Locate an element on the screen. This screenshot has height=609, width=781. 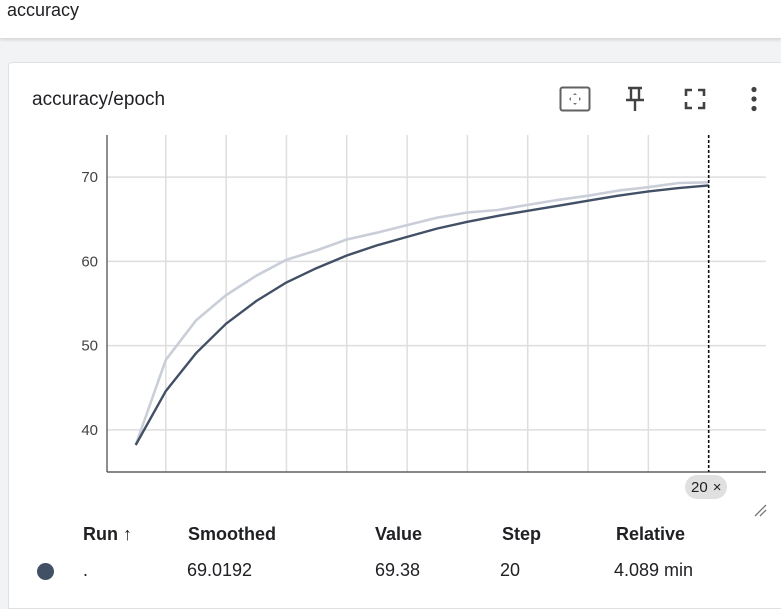
x-tick-label: 2 is located at coordinates (166, 482).